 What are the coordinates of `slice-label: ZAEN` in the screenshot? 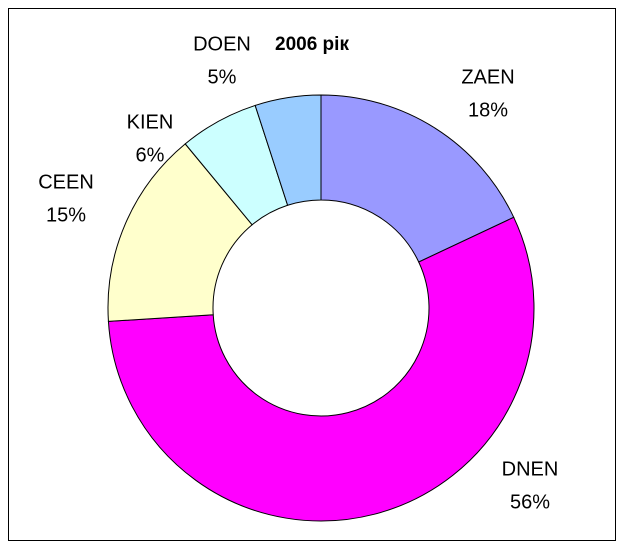 It's located at (487, 77).